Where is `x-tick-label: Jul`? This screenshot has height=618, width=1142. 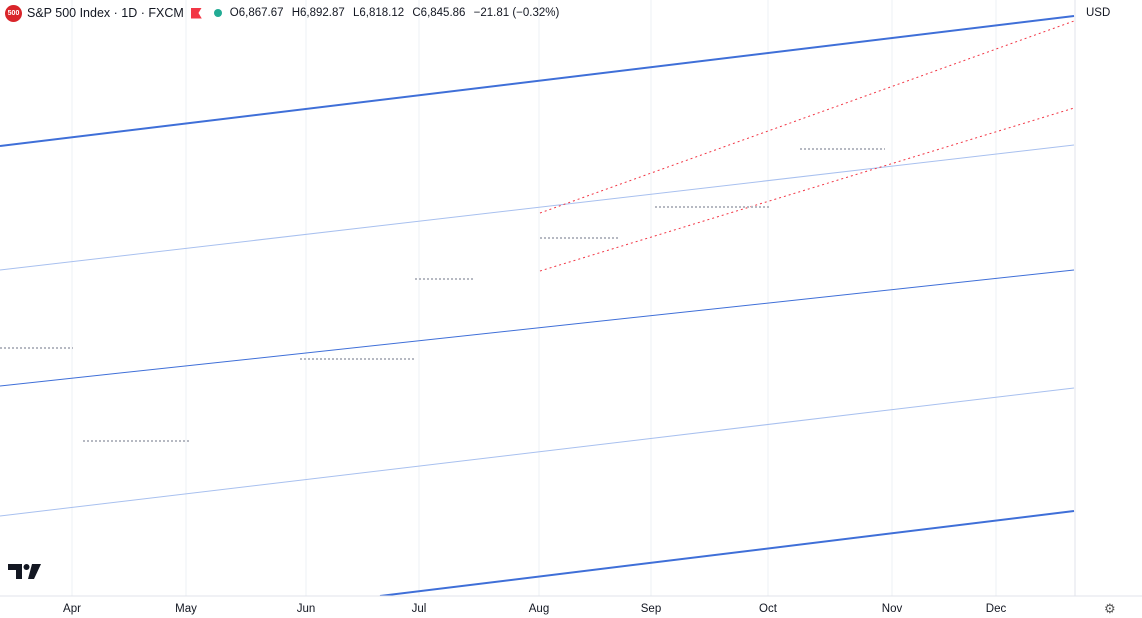 x-tick-label: Jul is located at coordinates (419, 609).